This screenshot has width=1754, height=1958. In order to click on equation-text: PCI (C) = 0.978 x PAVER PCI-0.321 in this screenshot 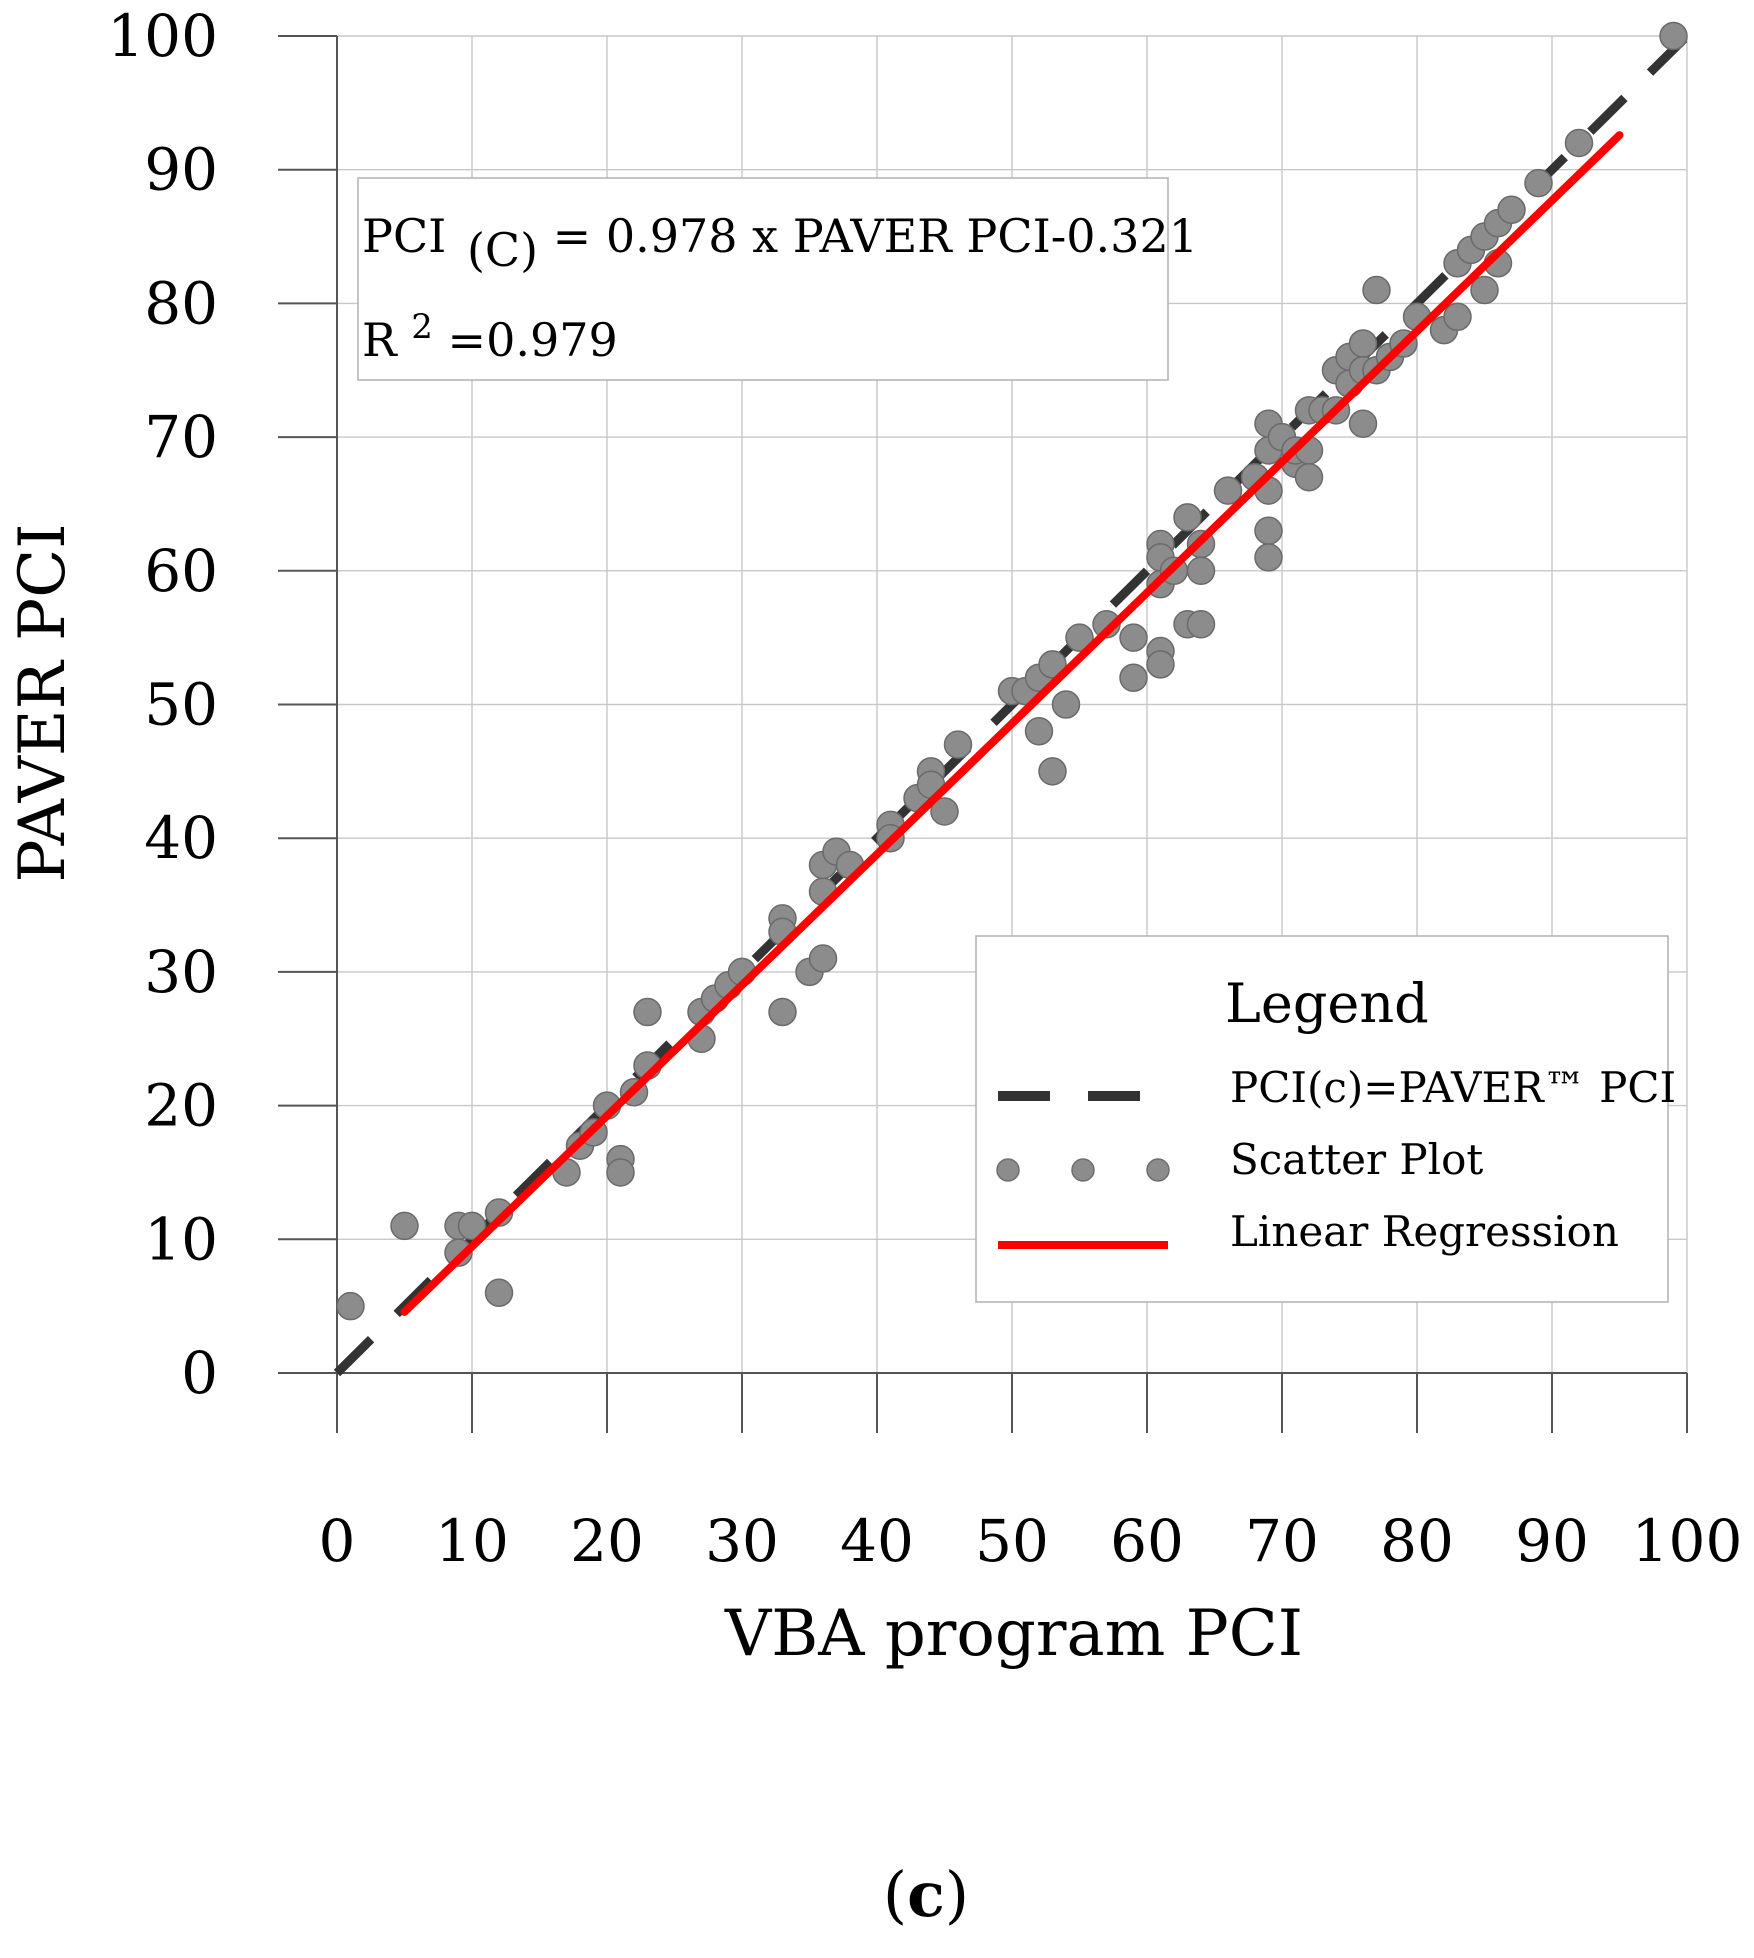, I will do `click(780, 243)`.